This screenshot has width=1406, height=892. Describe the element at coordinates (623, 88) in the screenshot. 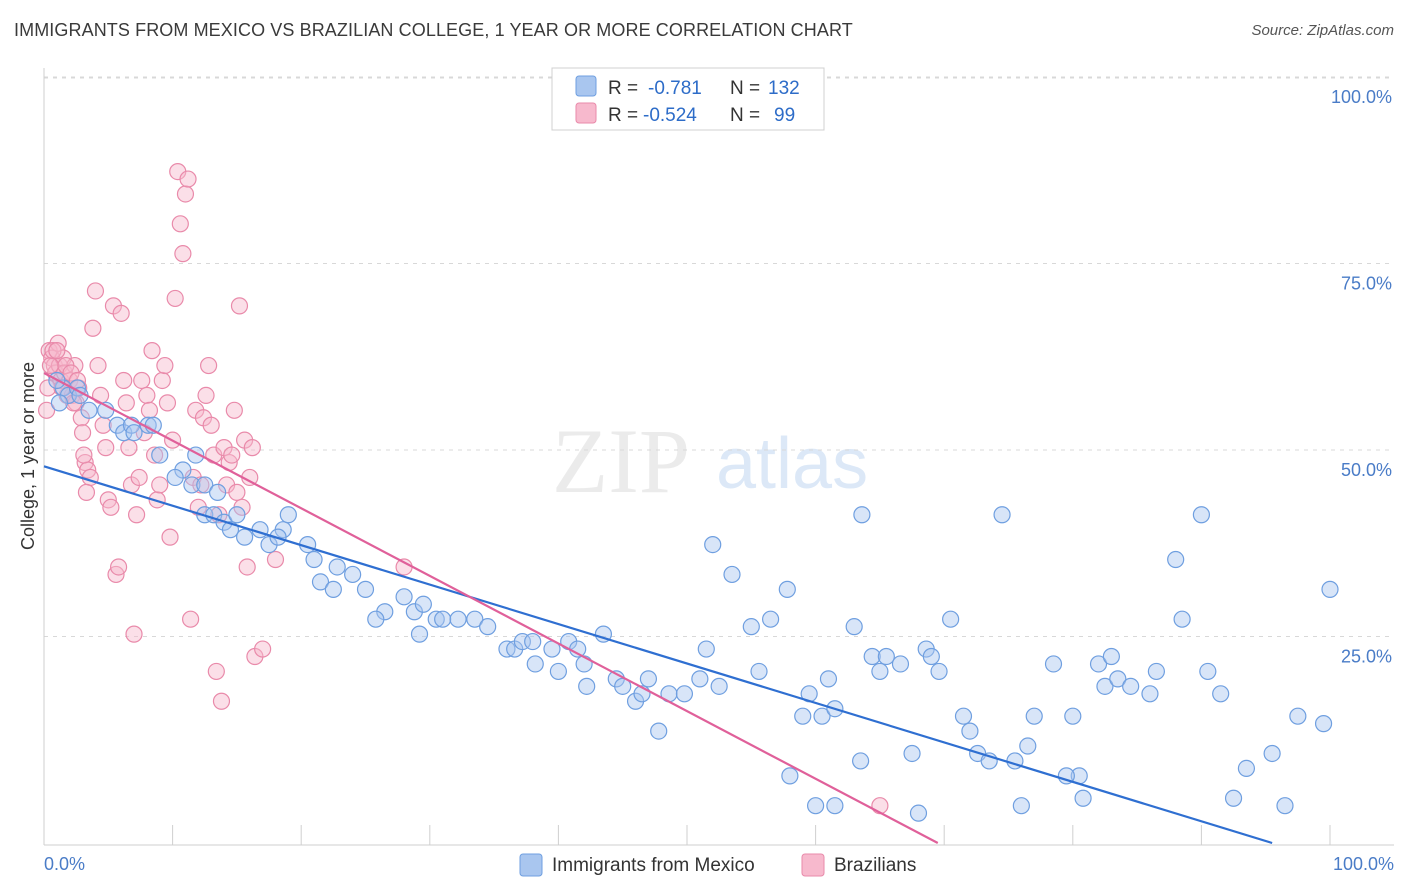

I see `legend-r-label-1: R =` at that location.